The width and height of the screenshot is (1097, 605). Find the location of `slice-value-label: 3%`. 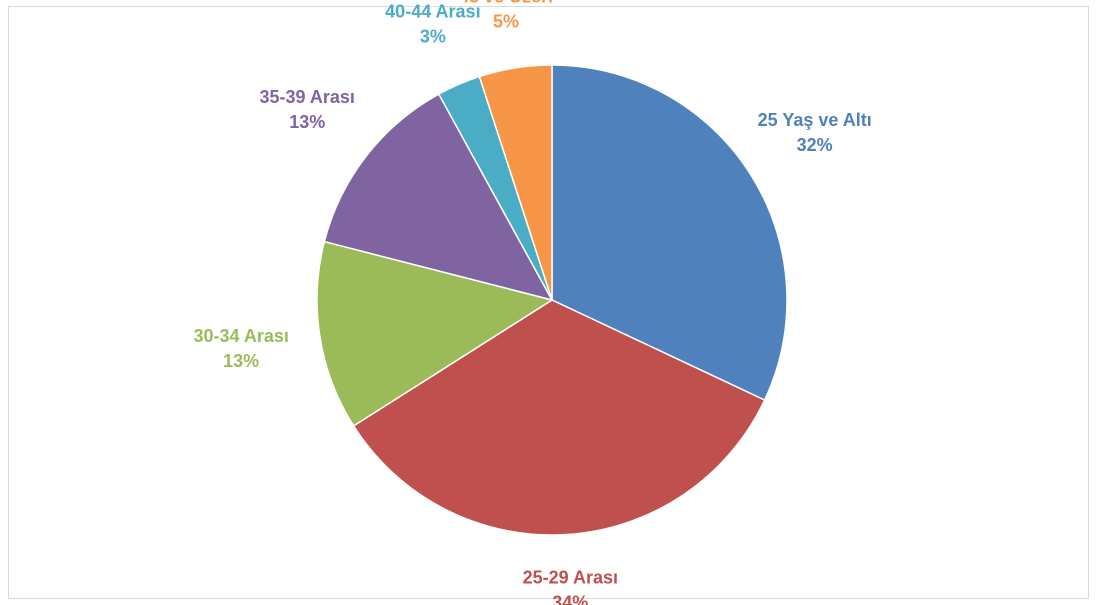

slice-value-label: 3% is located at coordinates (433, 36).